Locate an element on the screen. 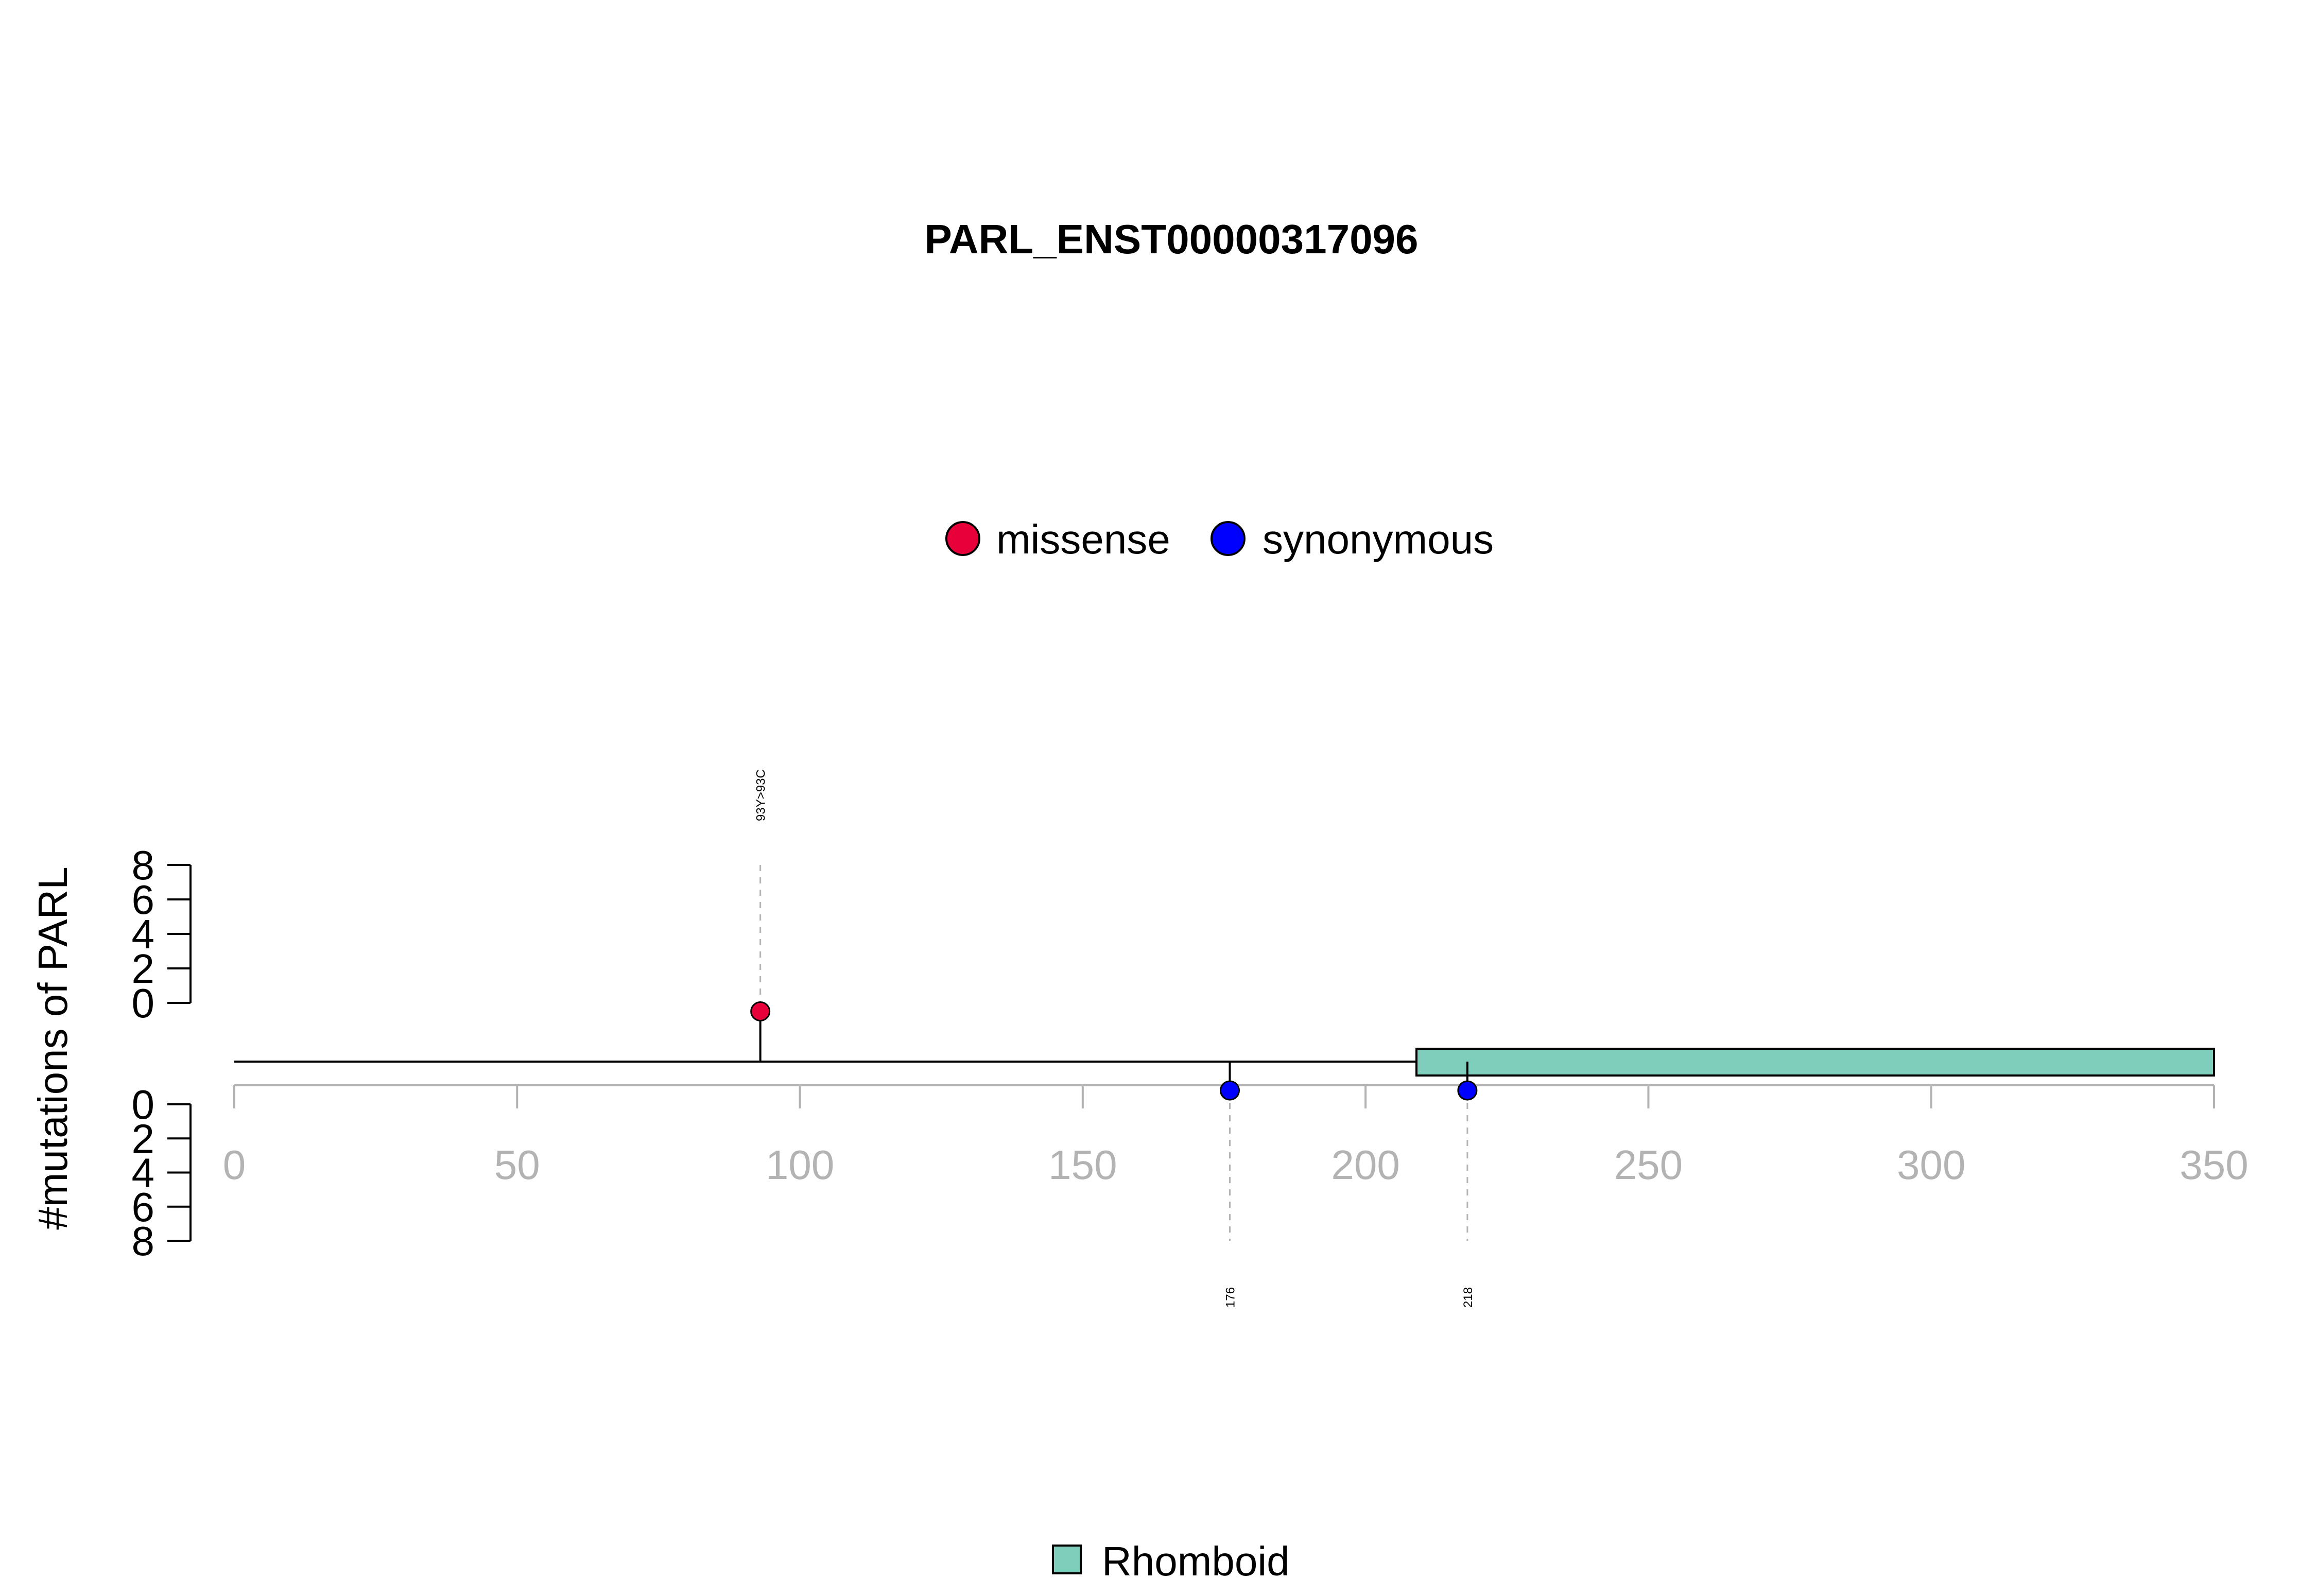  y-tick-label-upper-2: 2 is located at coordinates (143, 969).